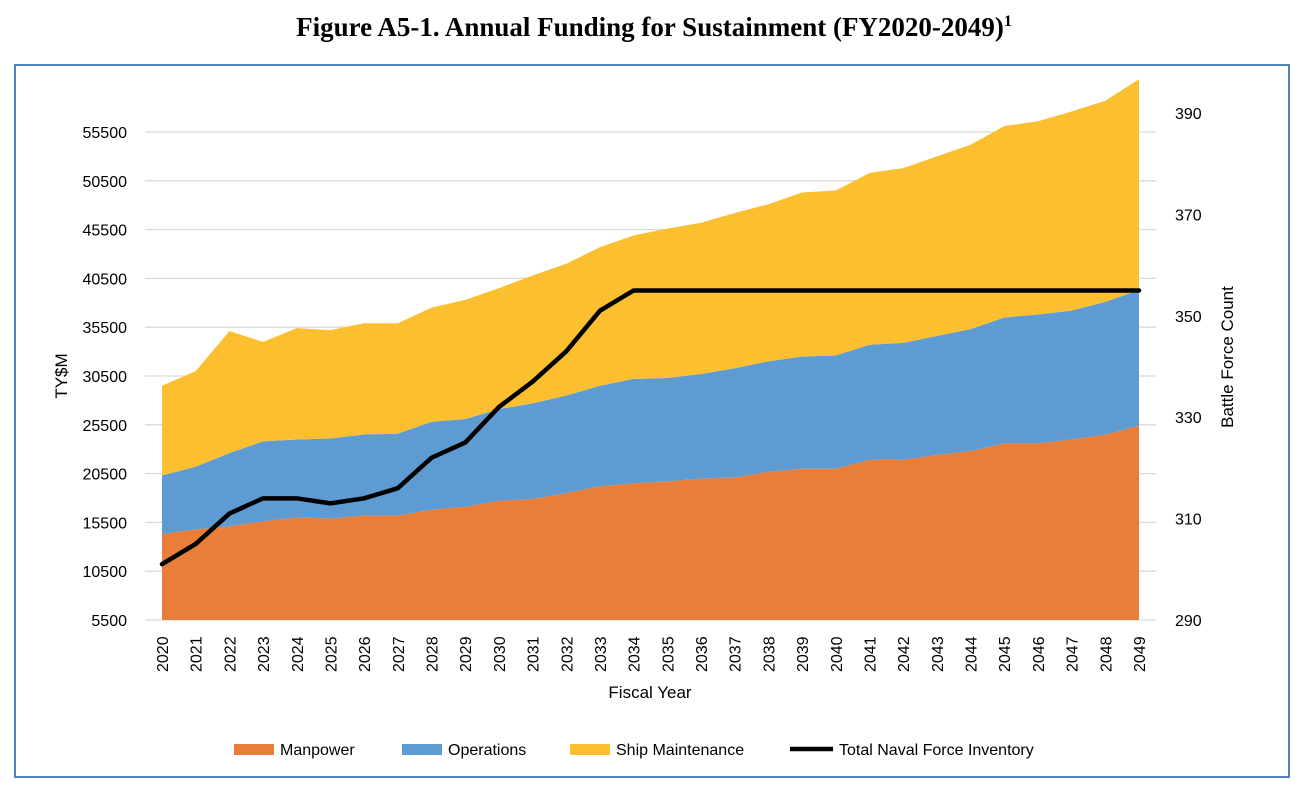 This screenshot has height=800, width=1308. Describe the element at coordinates (433, 654) in the screenshot. I see `x-tick-label: 2028` at that location.